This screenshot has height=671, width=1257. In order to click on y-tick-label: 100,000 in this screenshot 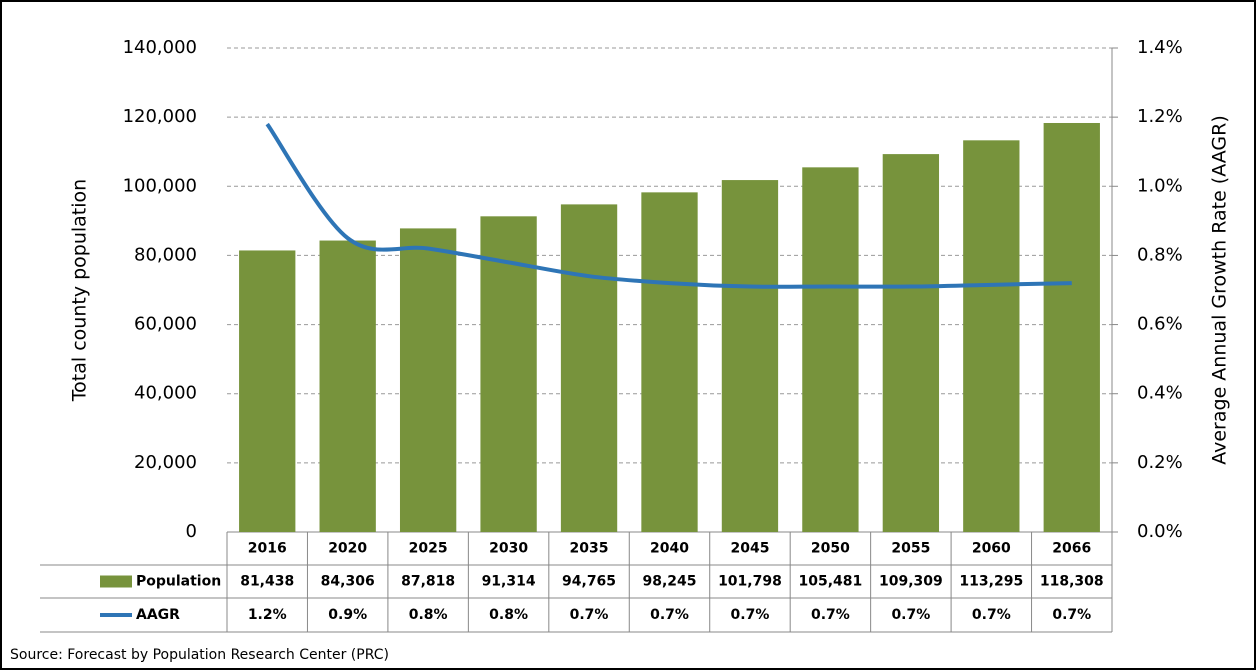, I will do `click(160, 185)`.